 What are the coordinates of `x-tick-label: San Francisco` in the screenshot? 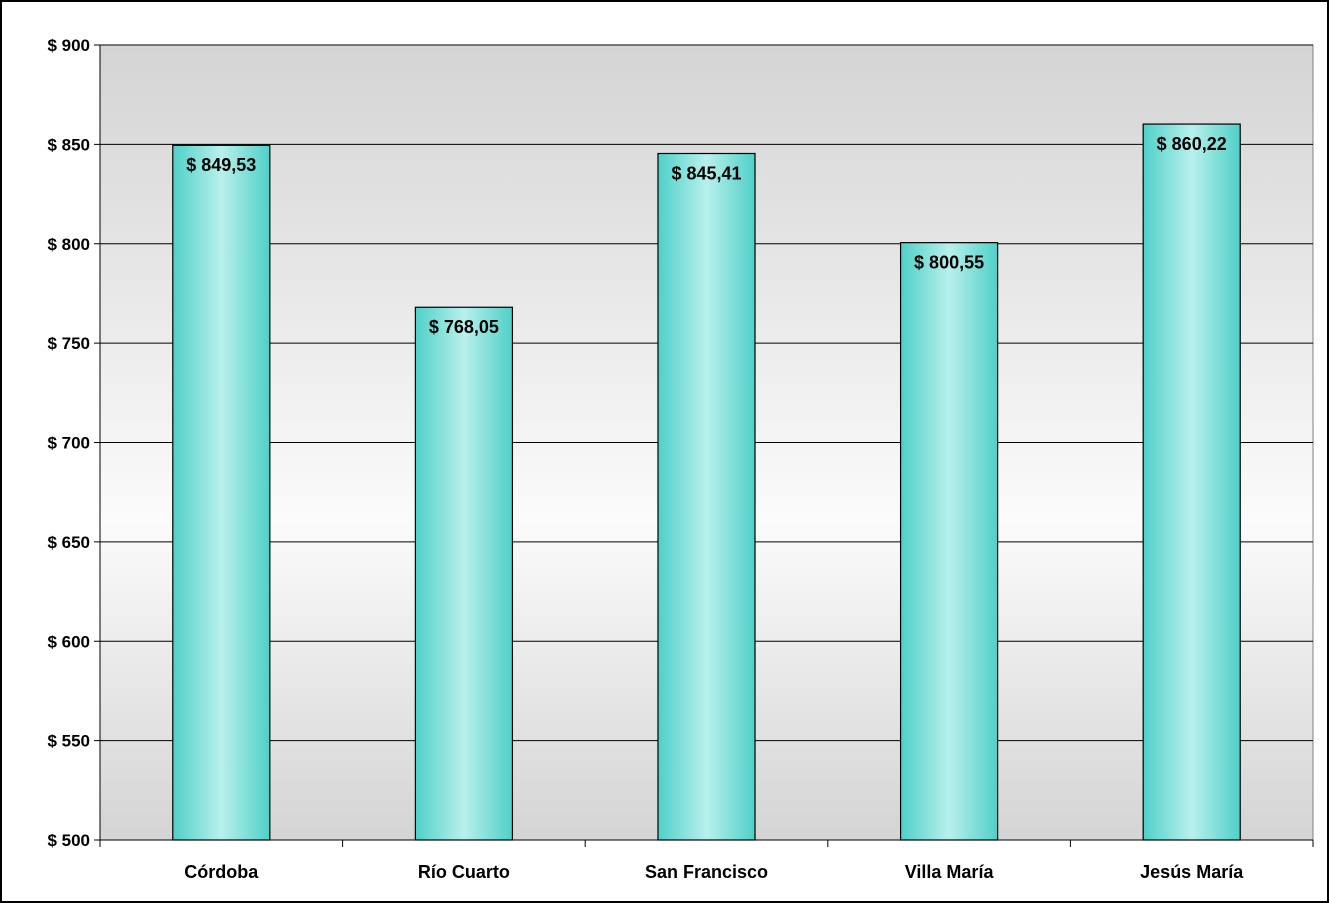 It's located at (706, 872).